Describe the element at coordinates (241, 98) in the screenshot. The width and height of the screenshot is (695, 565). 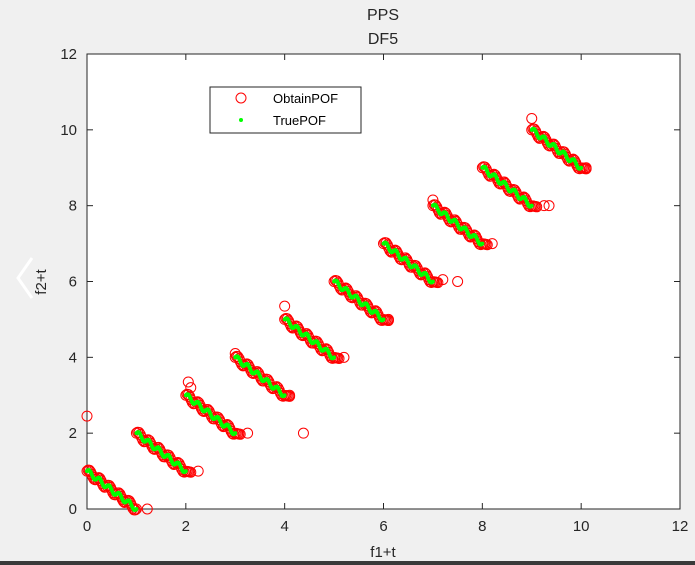
I see `legend-marker-obtainpof` at that location.